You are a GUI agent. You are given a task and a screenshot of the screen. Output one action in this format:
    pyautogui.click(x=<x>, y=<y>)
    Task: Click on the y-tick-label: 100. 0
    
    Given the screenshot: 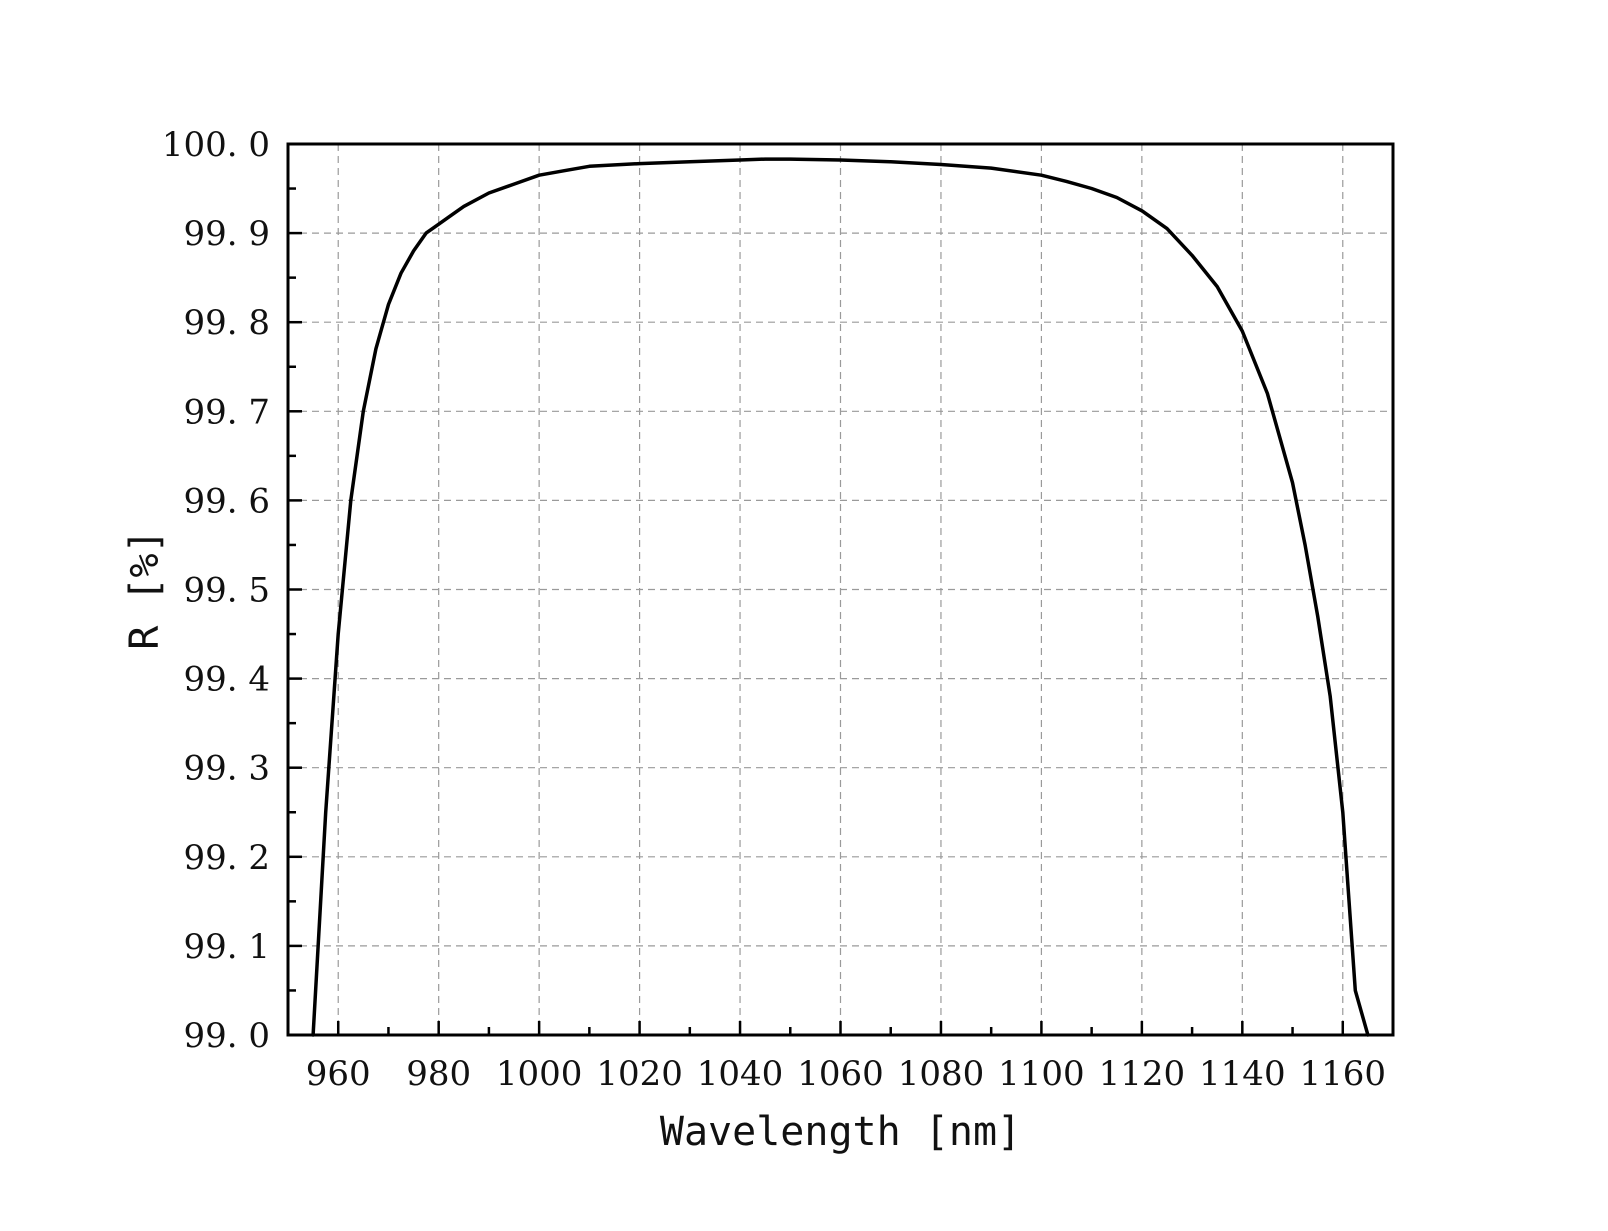 What is the action you would take?
    pyautogui.click(x=216, y=145)
    